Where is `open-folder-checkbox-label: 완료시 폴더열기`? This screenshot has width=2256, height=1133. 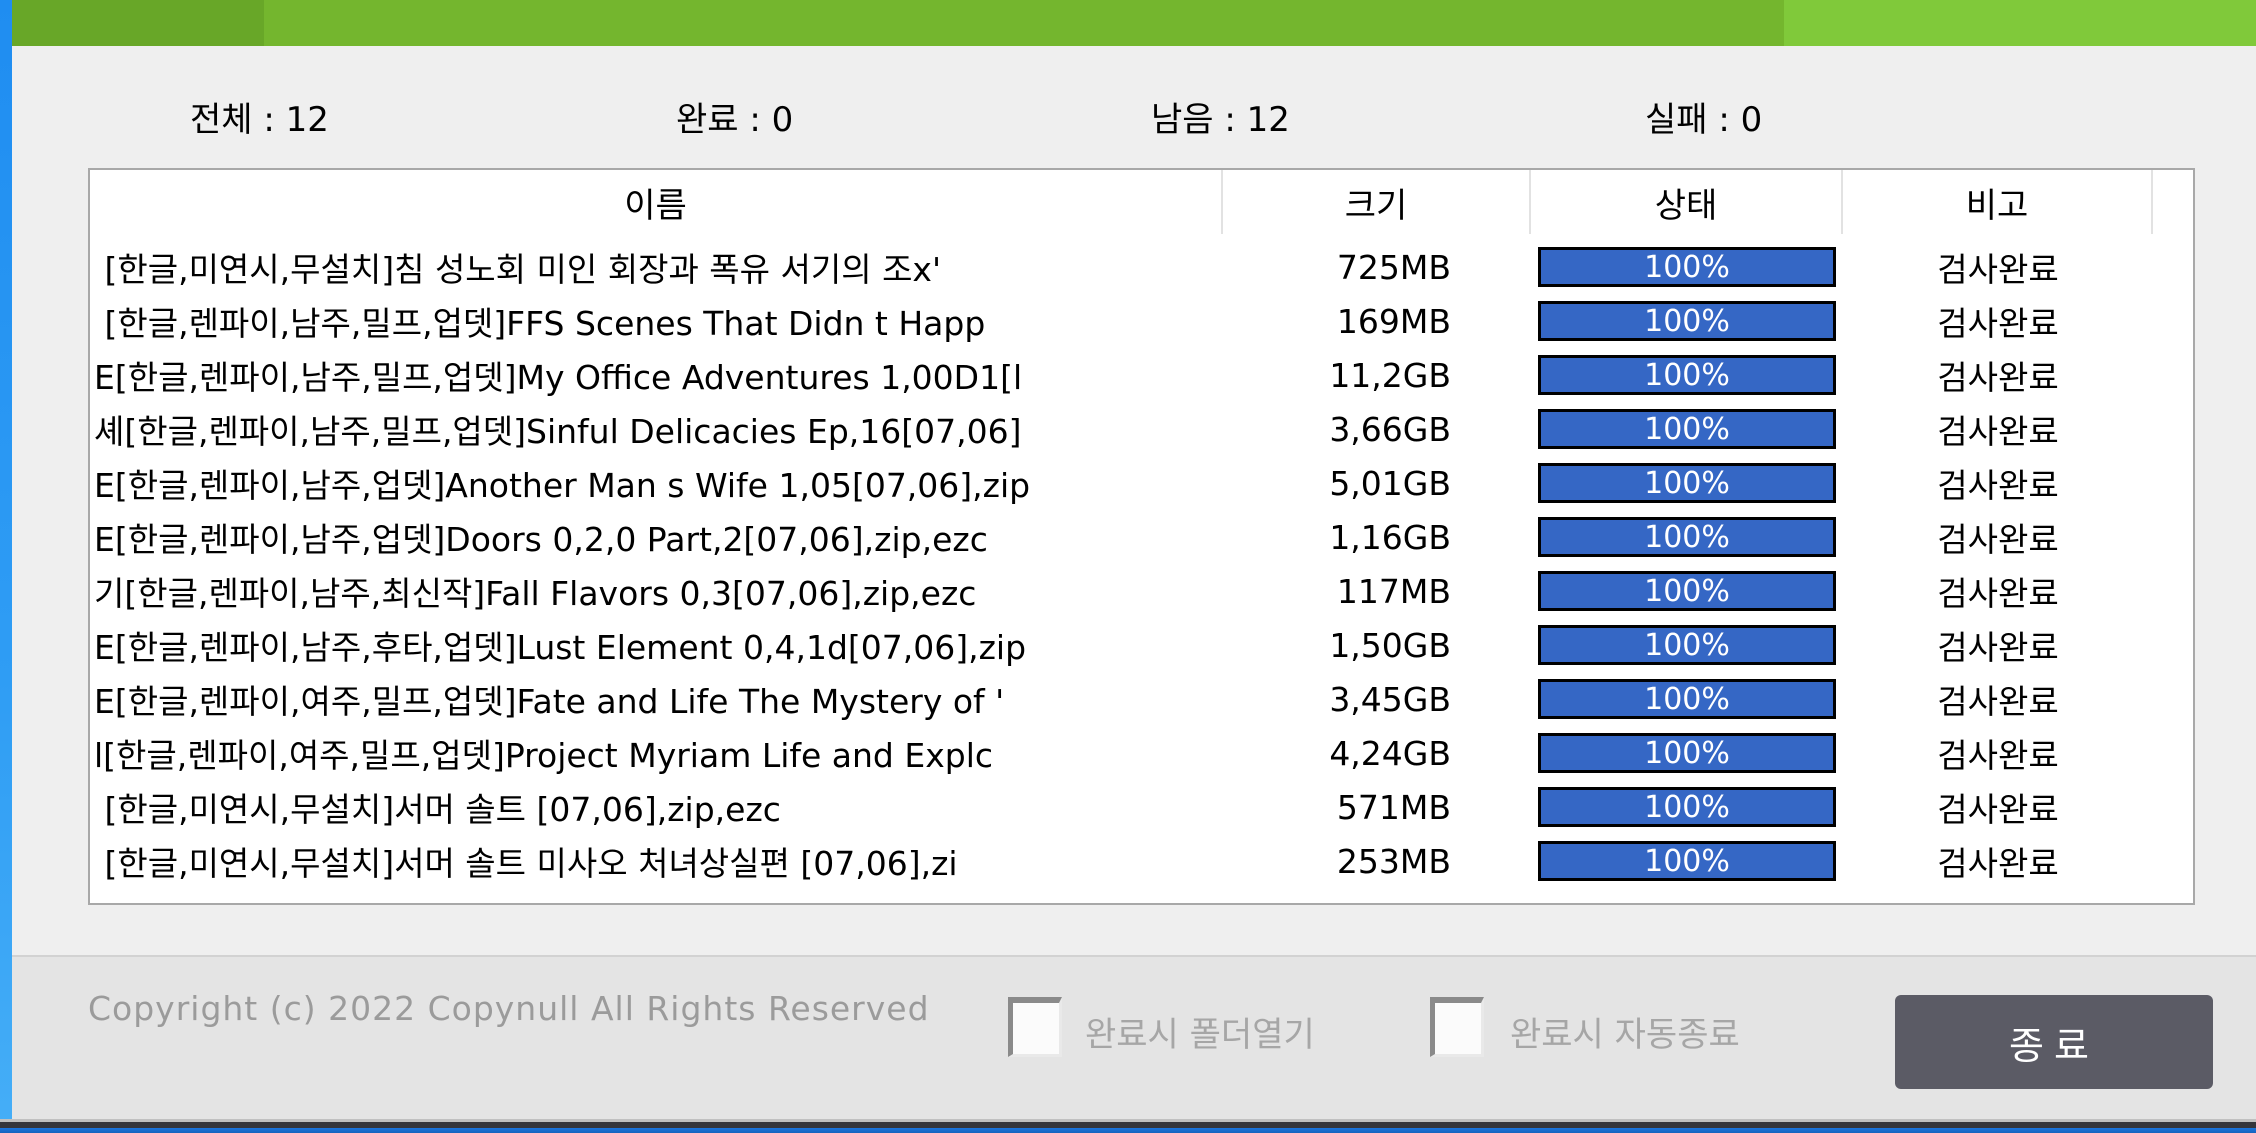
open-folder-checkbox-label: 완료시 폴더열기 is located at coordinates (1200, 1035).